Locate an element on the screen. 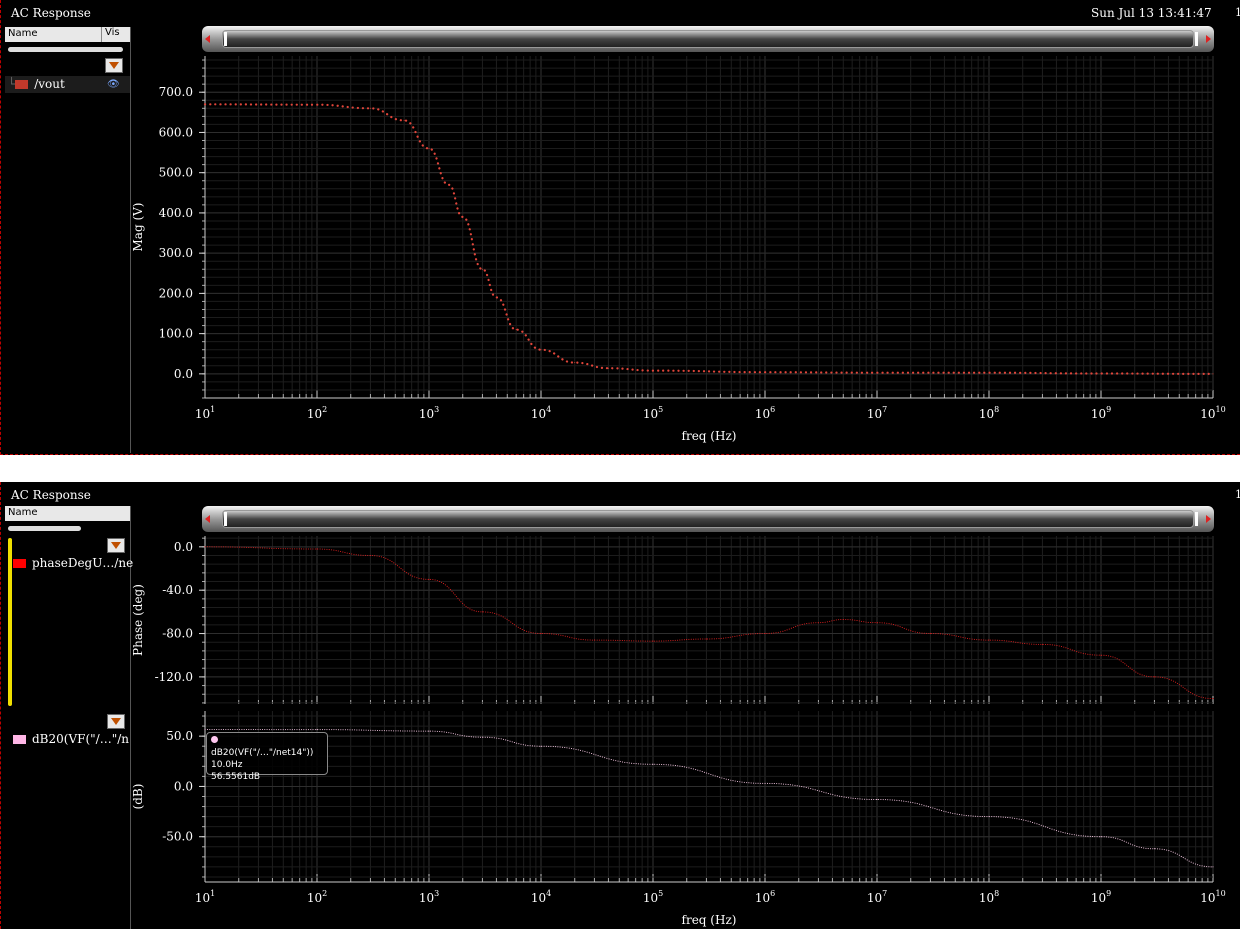  x-scrollbar-bottom is located at coordinates (708, 519).